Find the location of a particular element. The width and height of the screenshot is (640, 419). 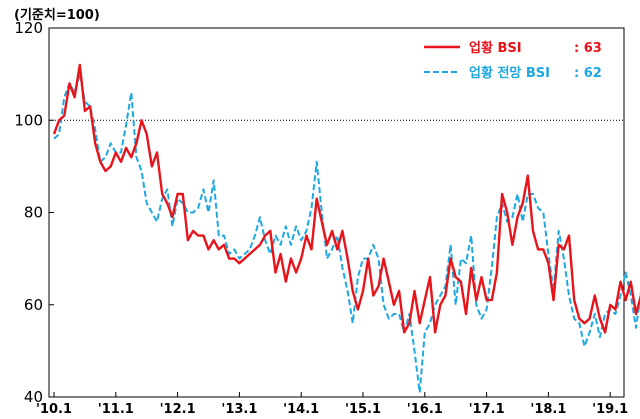

x-tick-label: '17.1 is located at coordinates (487, 409).